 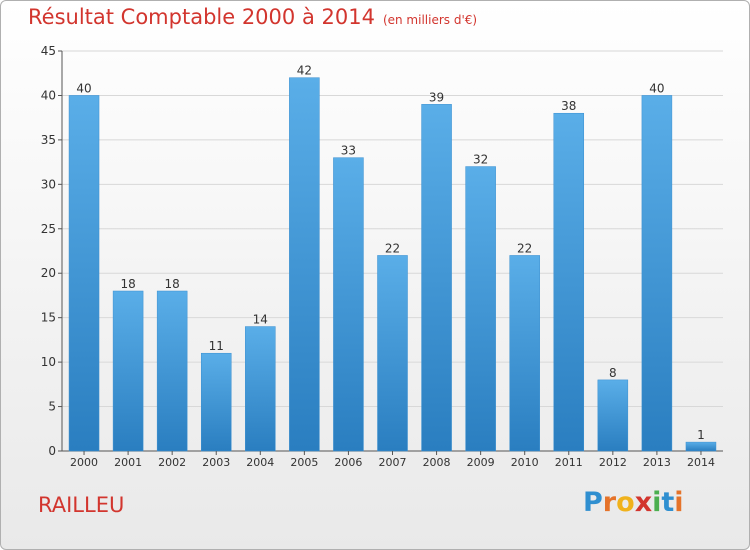 What do you see at coordinates (260, 320) in the screenshot?
I see `data-label: 14` at bounding box center [260, 320].